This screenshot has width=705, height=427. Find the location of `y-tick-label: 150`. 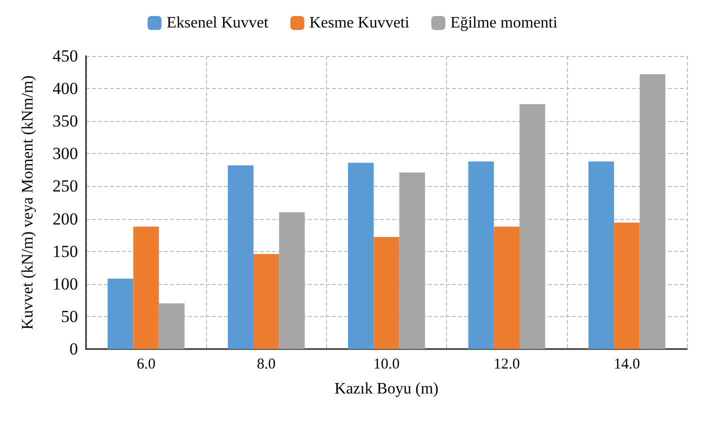

y-tick-label: 150 is located at coordinates (65, 251).